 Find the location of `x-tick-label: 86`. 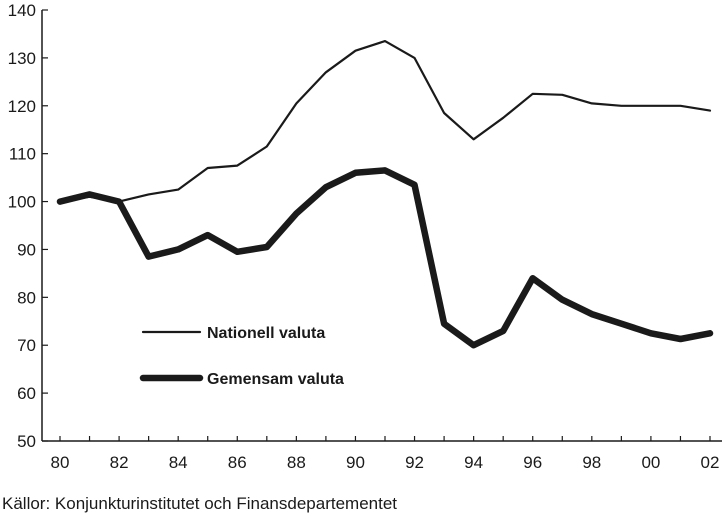

x-tick-label: 86 is located at coordinates (237, 462).